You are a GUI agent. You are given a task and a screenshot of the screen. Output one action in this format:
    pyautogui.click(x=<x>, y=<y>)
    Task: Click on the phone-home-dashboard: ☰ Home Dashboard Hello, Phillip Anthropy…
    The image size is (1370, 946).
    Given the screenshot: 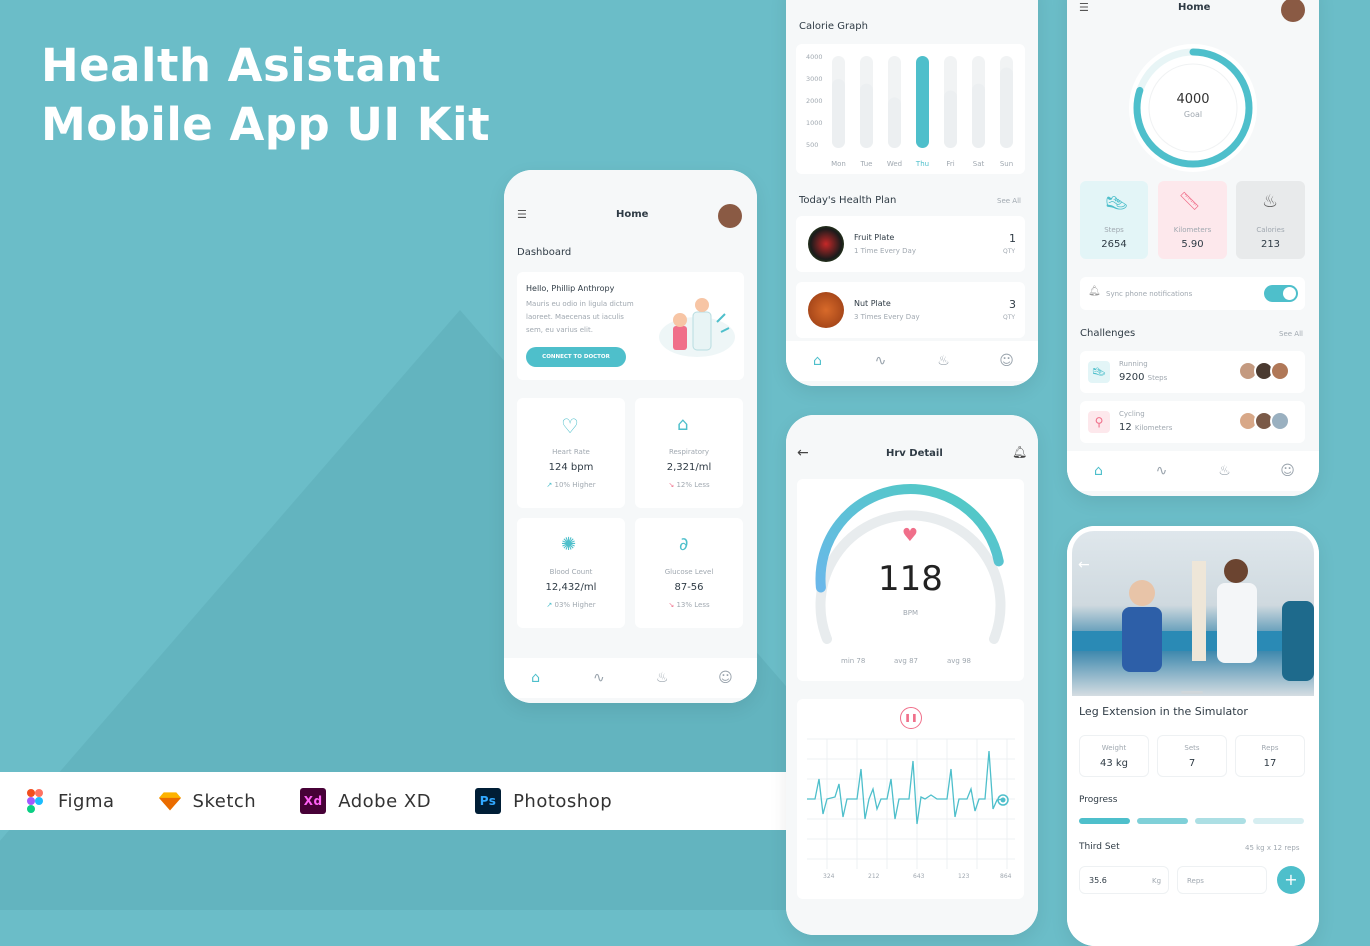 What is the action you would take?
    pyautogui.click(x=630, y=436)
    